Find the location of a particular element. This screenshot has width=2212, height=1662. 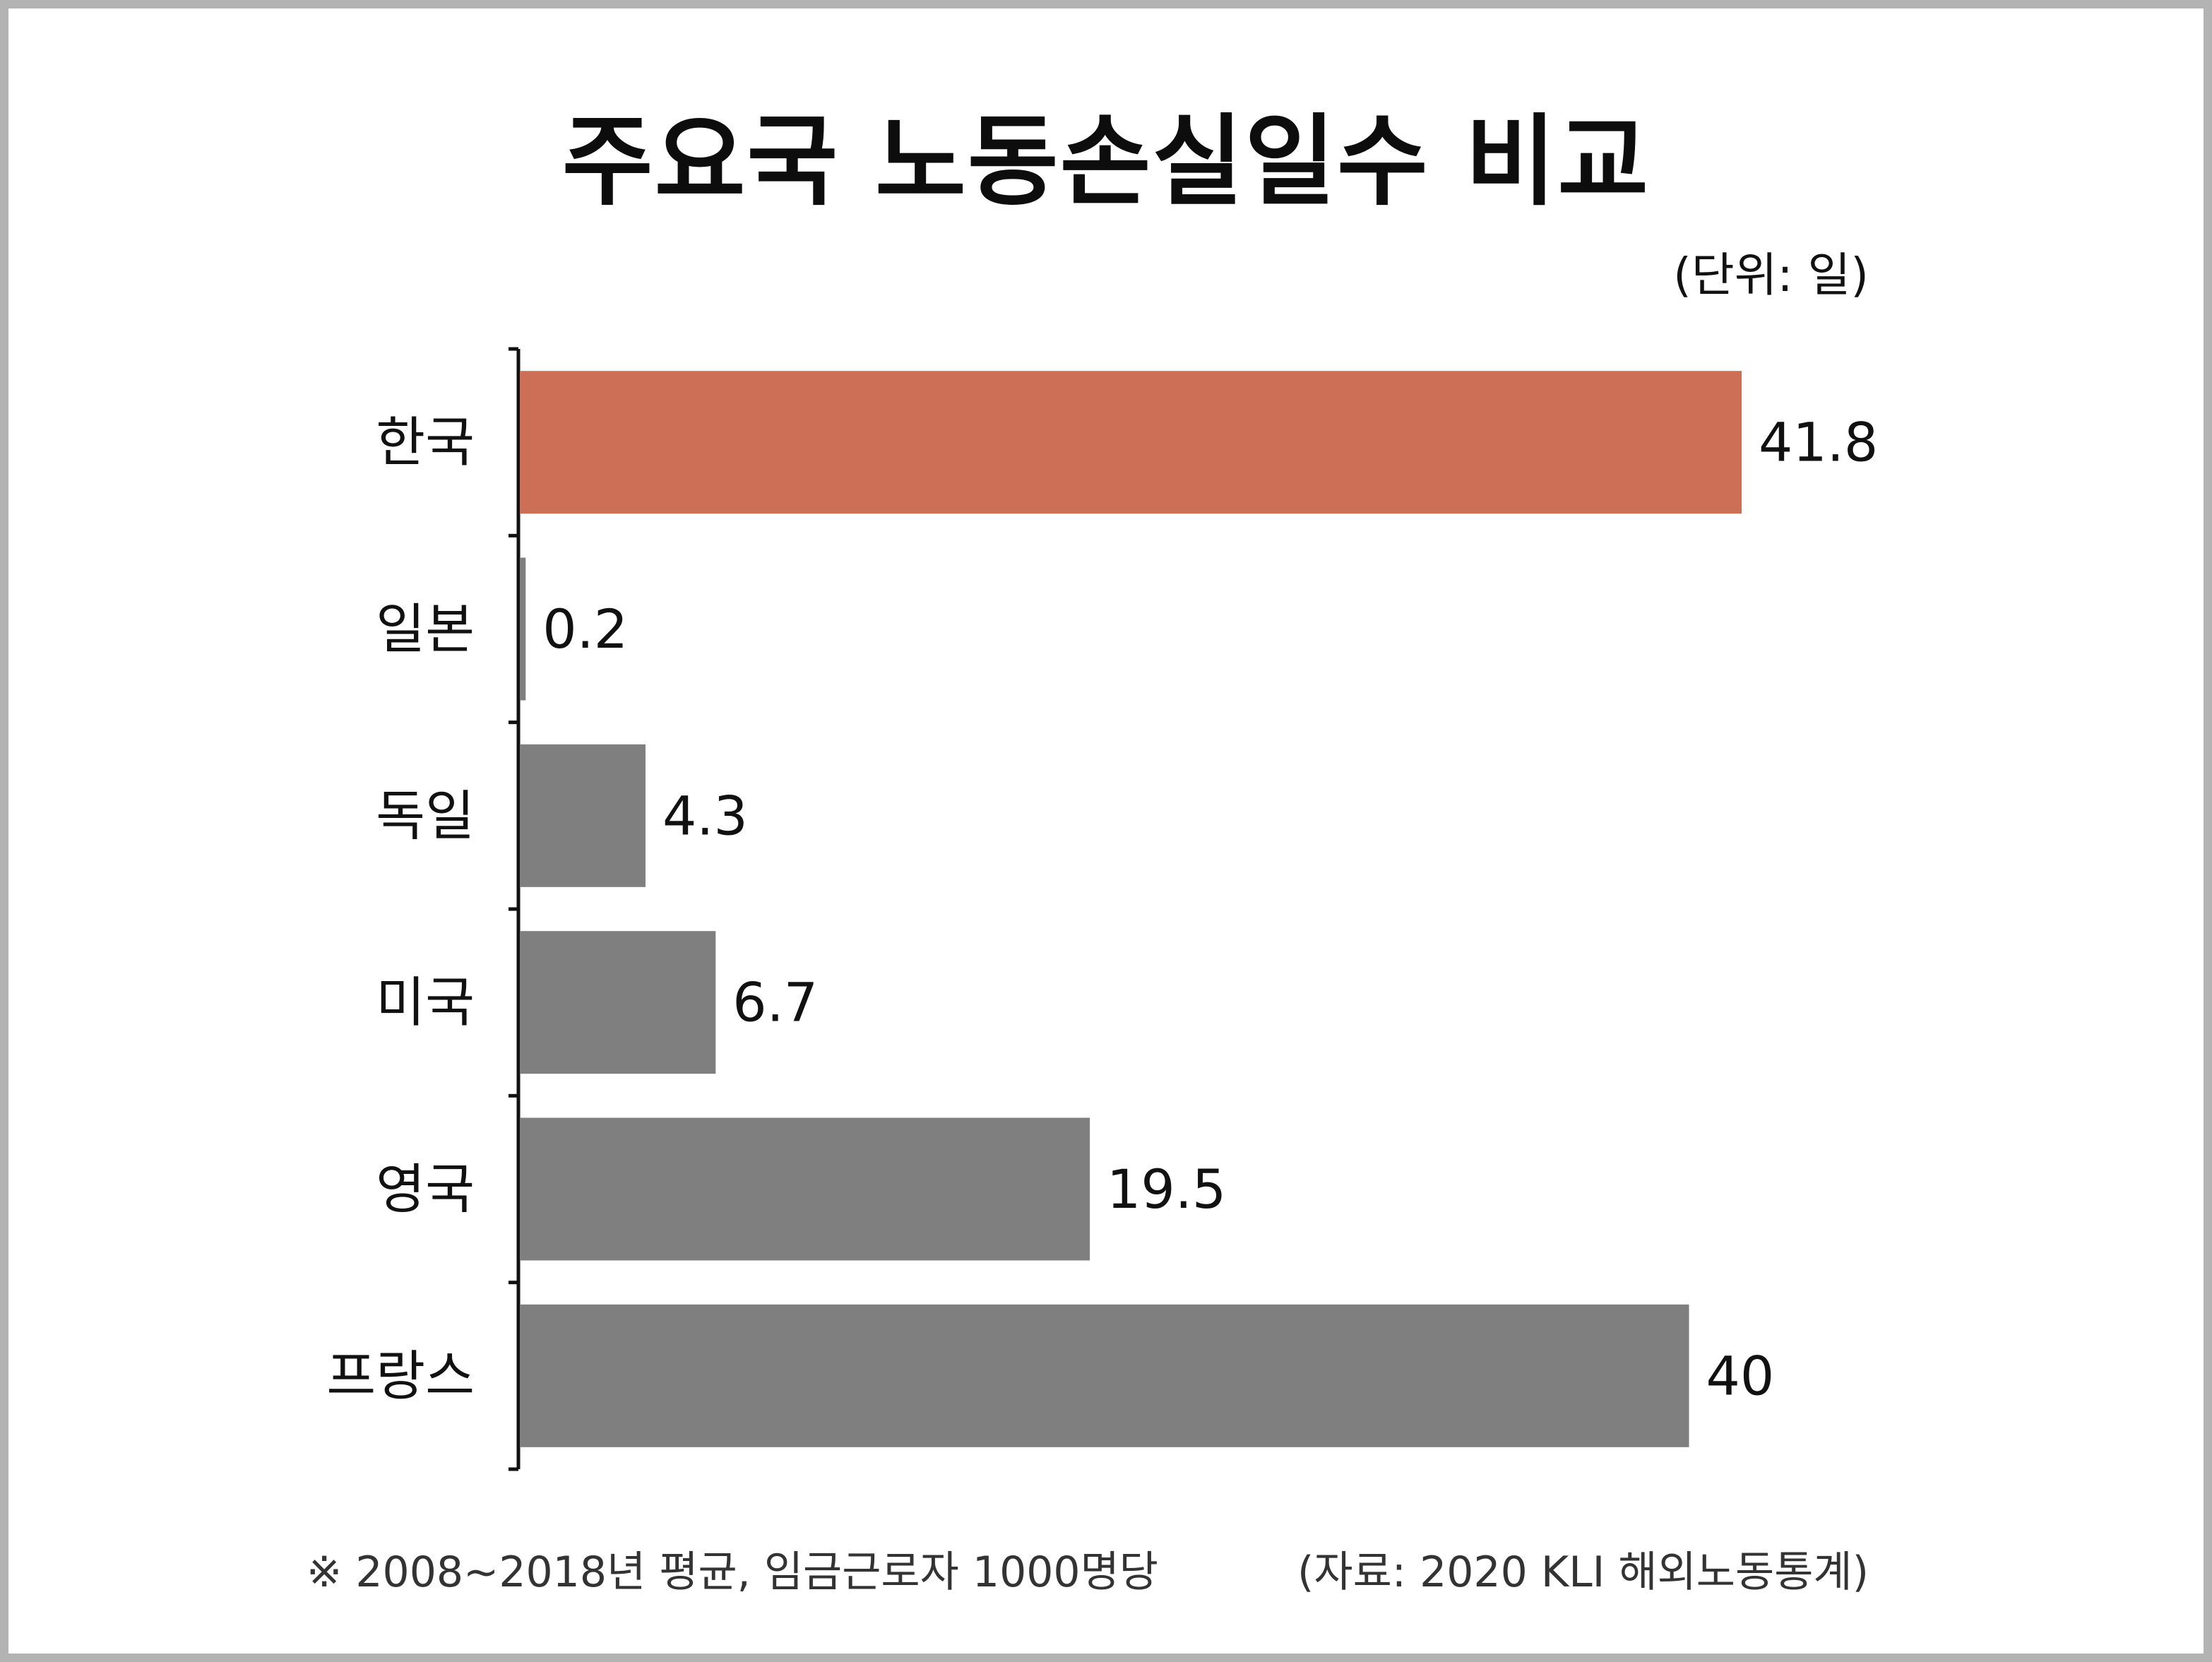

category-label: 일본 is located at coordinates (425, 629).